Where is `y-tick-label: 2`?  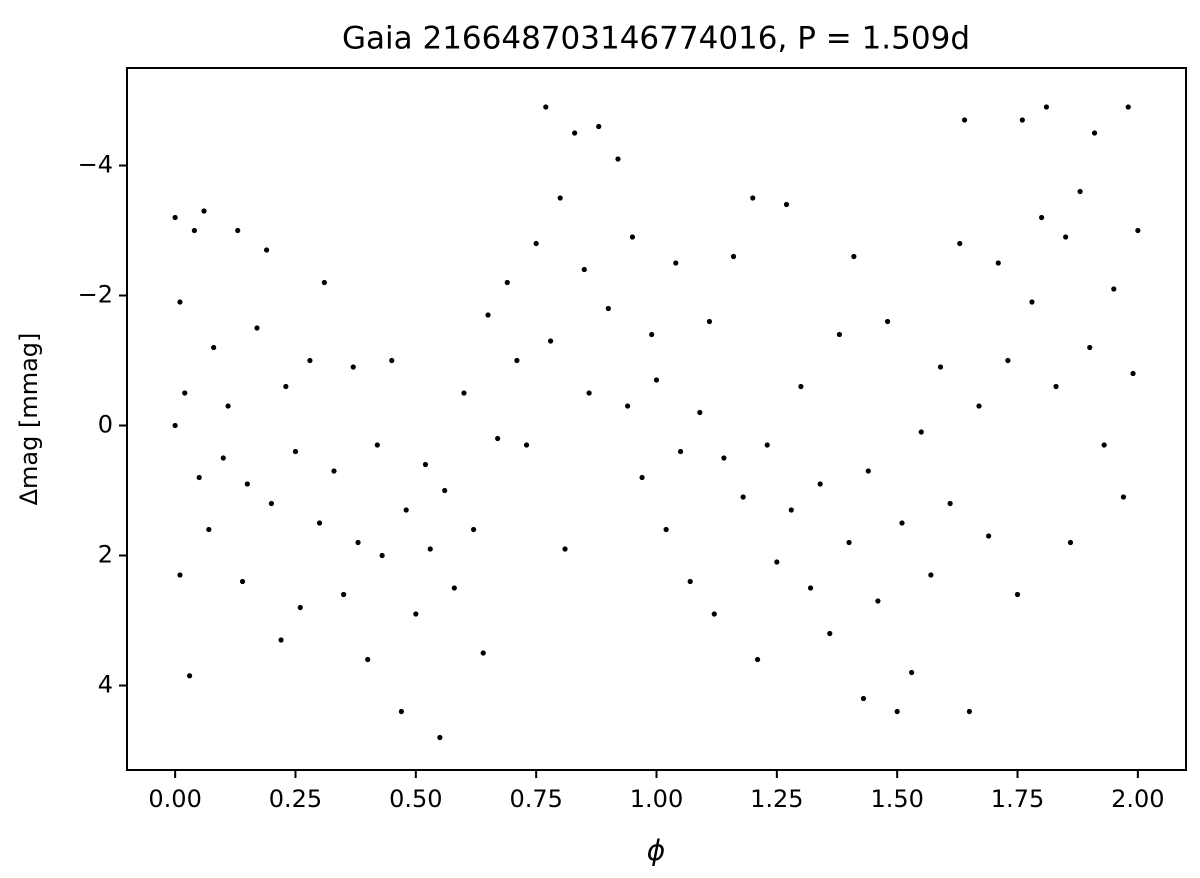
y-tick-label: 2 is located at coordinates (105, 555).